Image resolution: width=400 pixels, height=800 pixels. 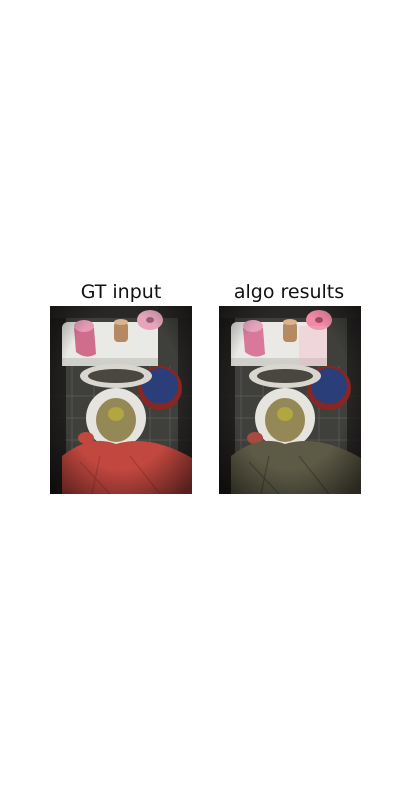 What do you see at coordinates (289, 292) in the screenshot?
I see `panel-title-algo-results: algo results` at bounding box center [289, 292].